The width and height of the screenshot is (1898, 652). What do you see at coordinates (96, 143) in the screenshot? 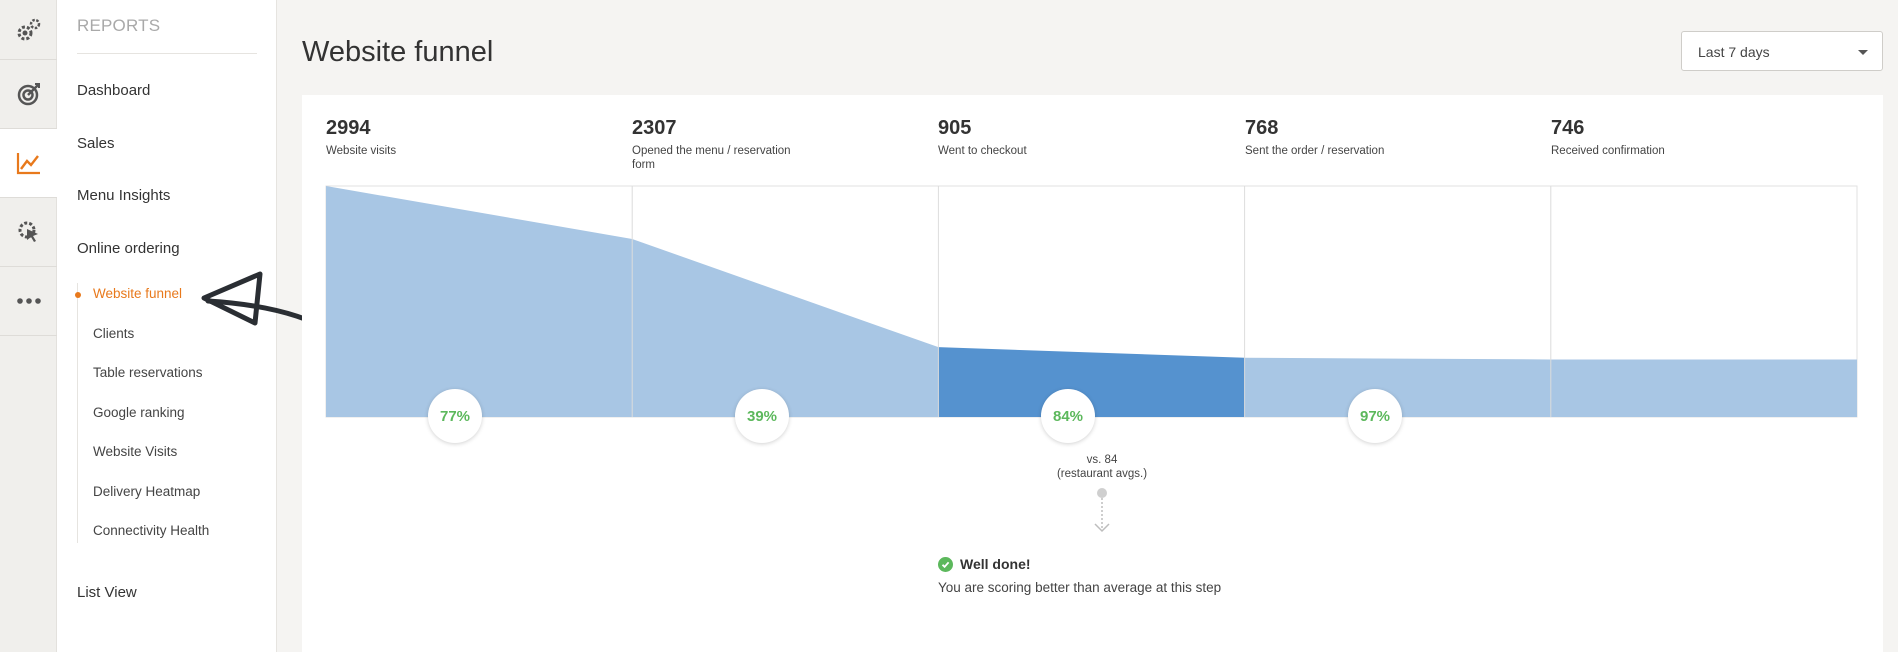
I see `sidebar-item-sales: Sales` at bounding box center [96, 143].